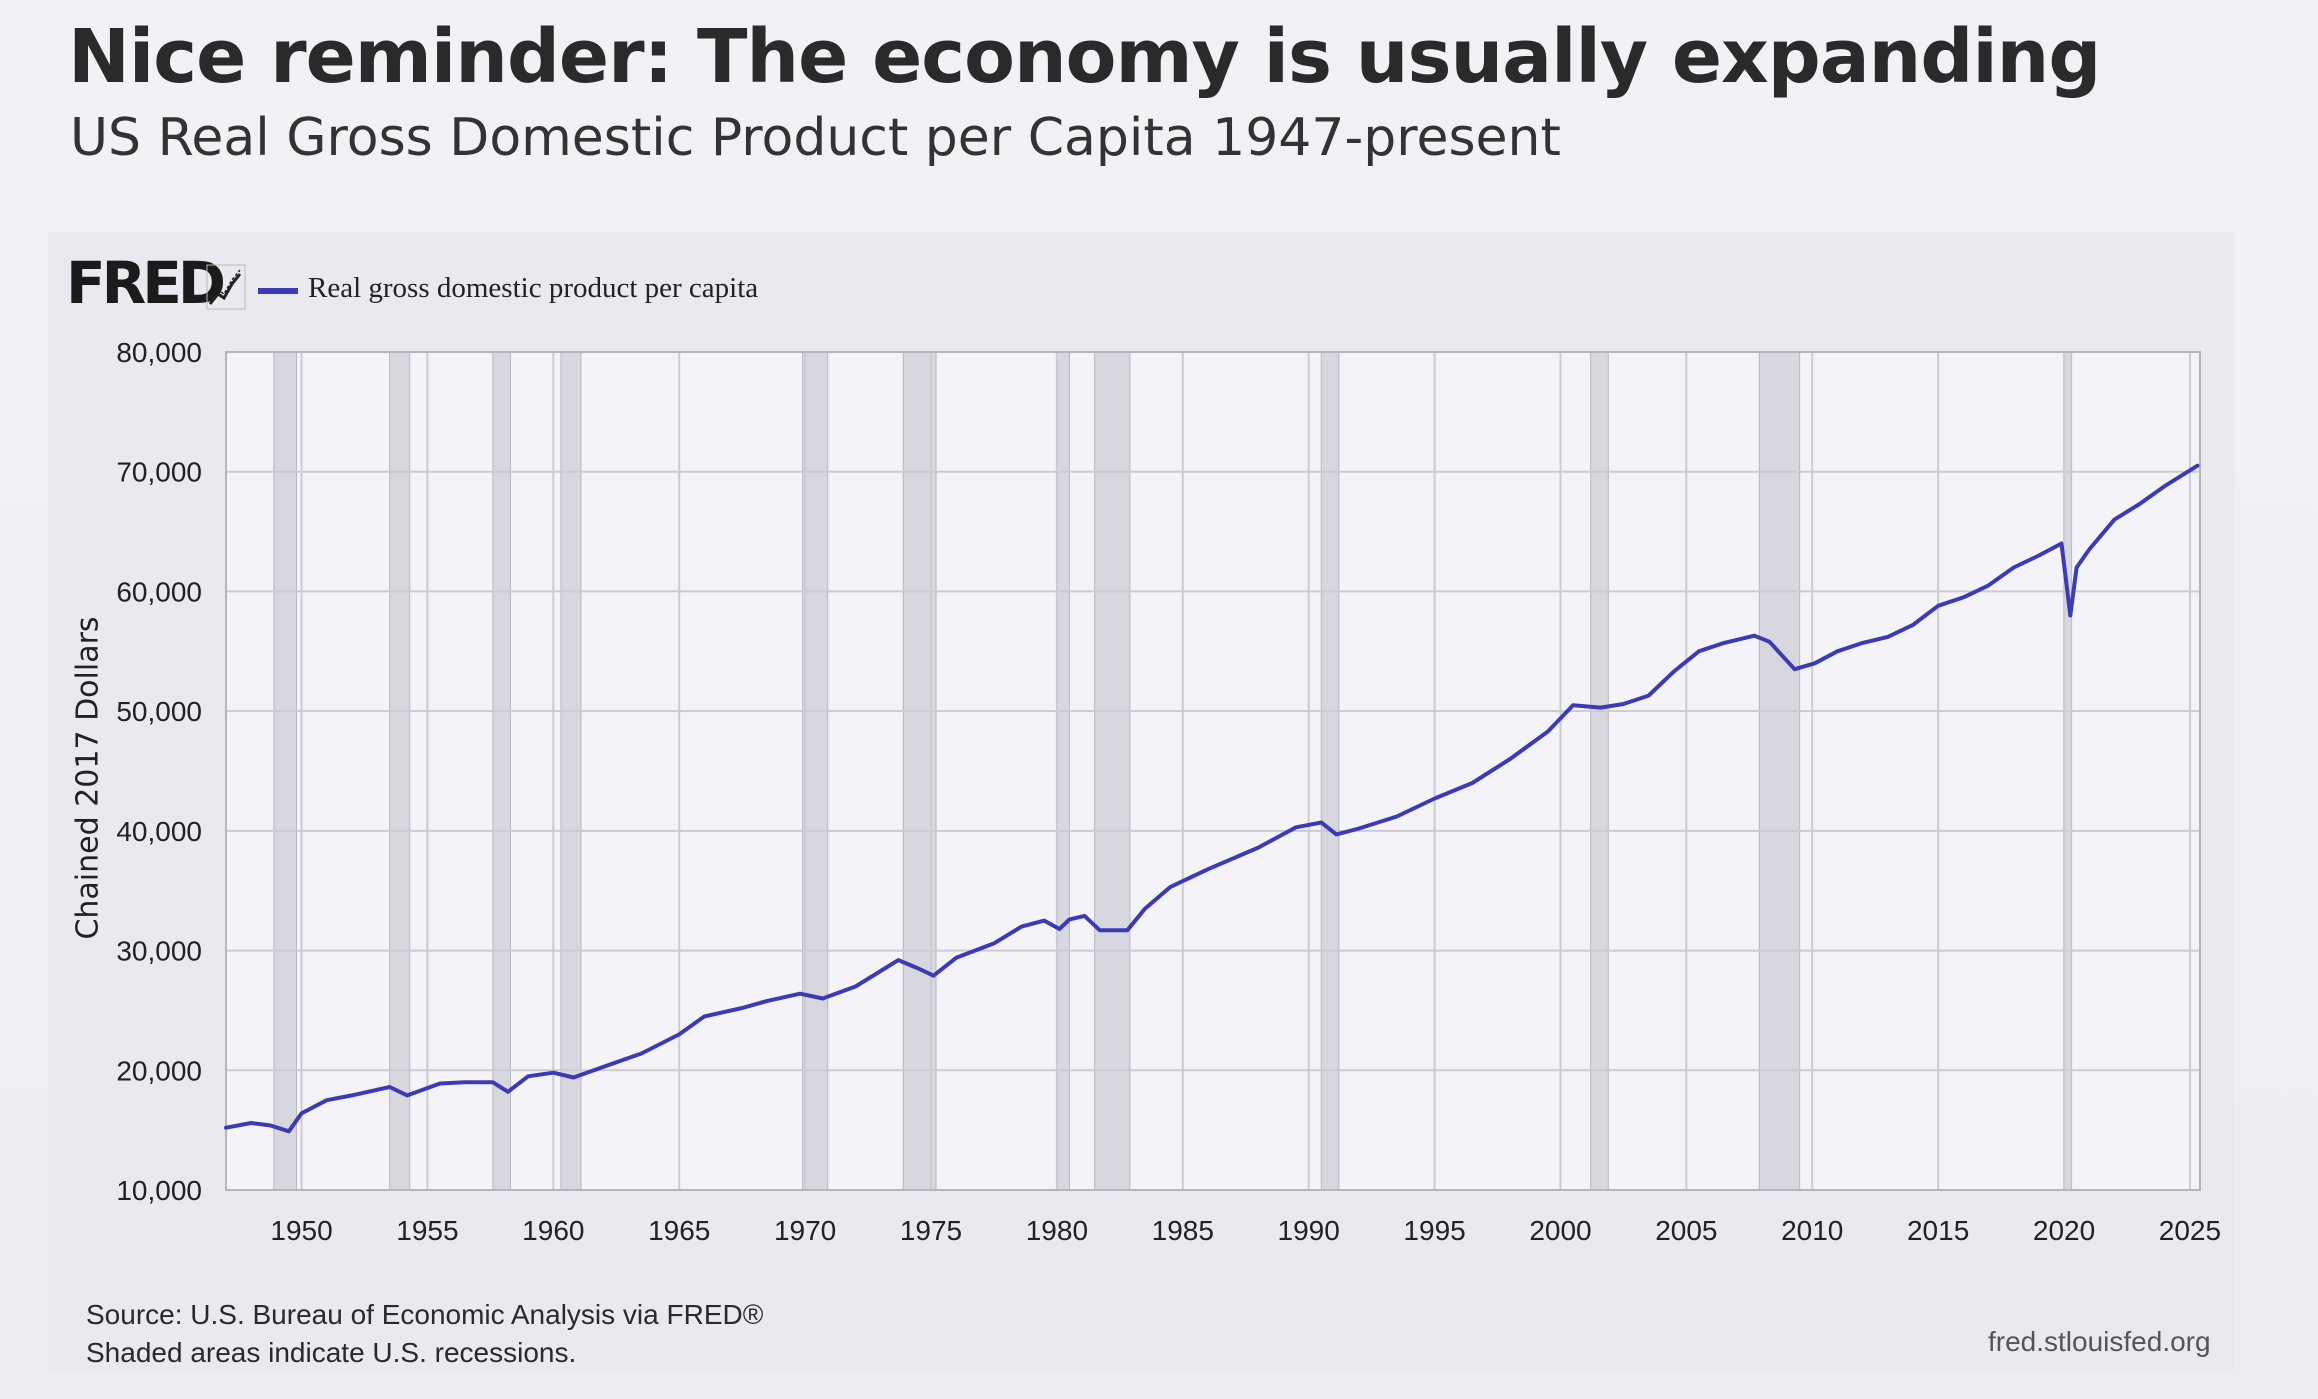 The image size is (2318, 1399). I want to click on recession-note: Shaded areas indicate U.S. recessions., so click(331, 1352).